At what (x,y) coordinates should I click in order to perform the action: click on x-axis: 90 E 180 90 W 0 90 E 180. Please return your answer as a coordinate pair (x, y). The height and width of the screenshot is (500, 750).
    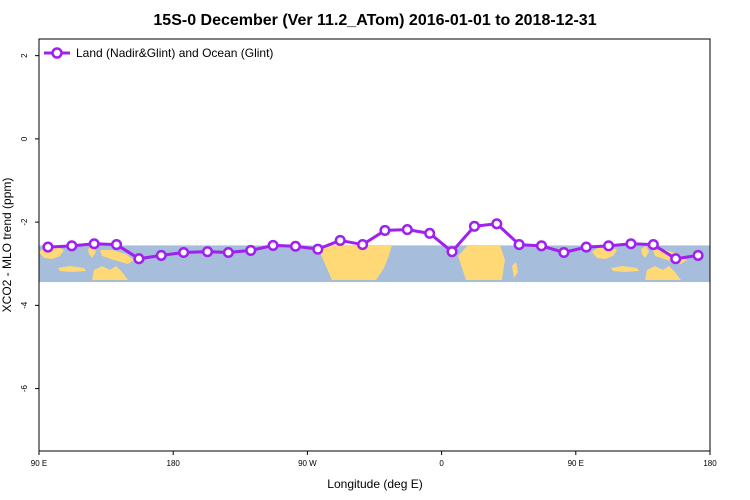
    Looking at the image, I should click on (374, 459).